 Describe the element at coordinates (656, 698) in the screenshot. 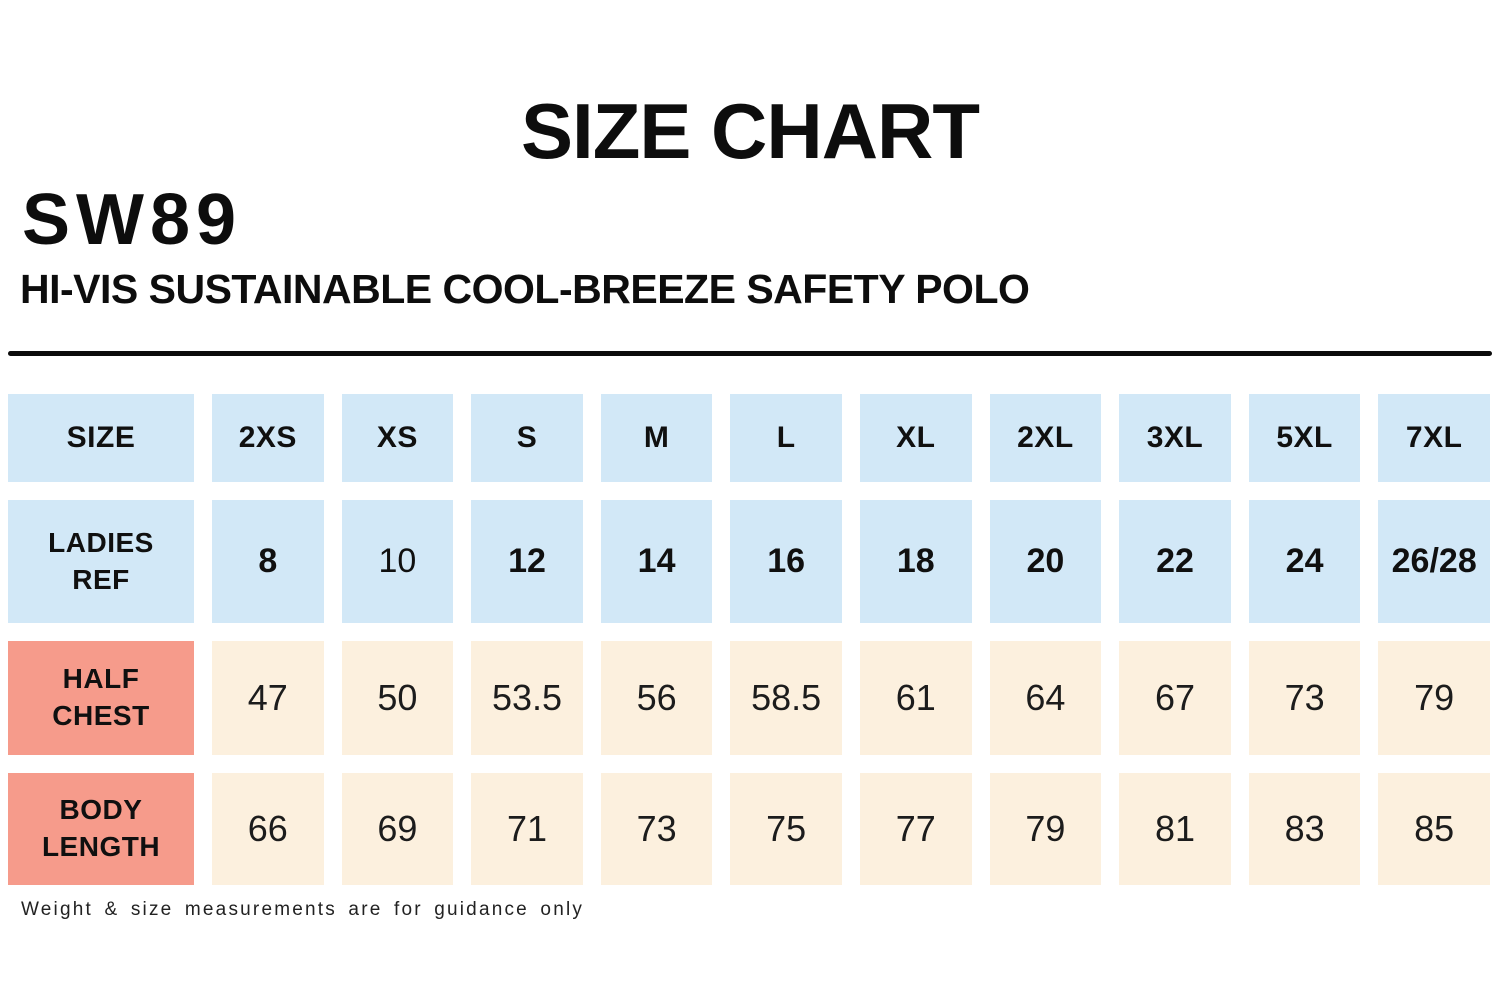

I see `half-chest-value: 56` at that location.